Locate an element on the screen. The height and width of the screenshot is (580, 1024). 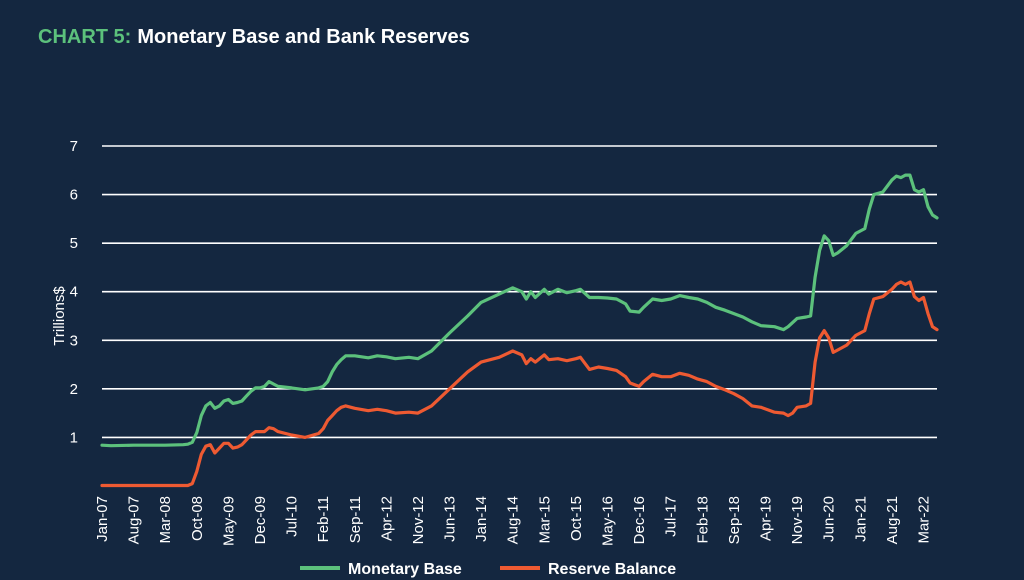
x-tick-label: May-09 is located at coordinates (228, 521).